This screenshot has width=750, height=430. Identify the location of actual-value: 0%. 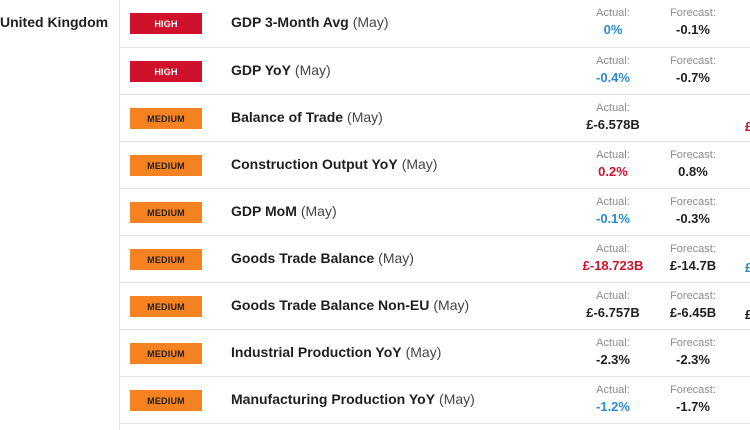
(613, 29).